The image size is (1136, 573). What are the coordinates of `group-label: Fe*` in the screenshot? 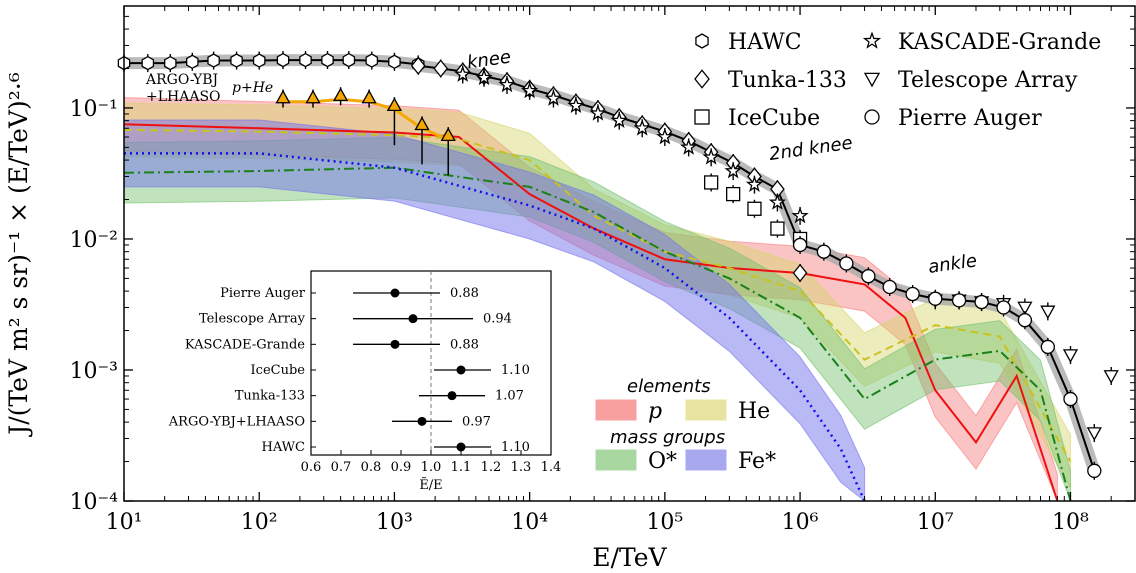 It's located at (757, 461).